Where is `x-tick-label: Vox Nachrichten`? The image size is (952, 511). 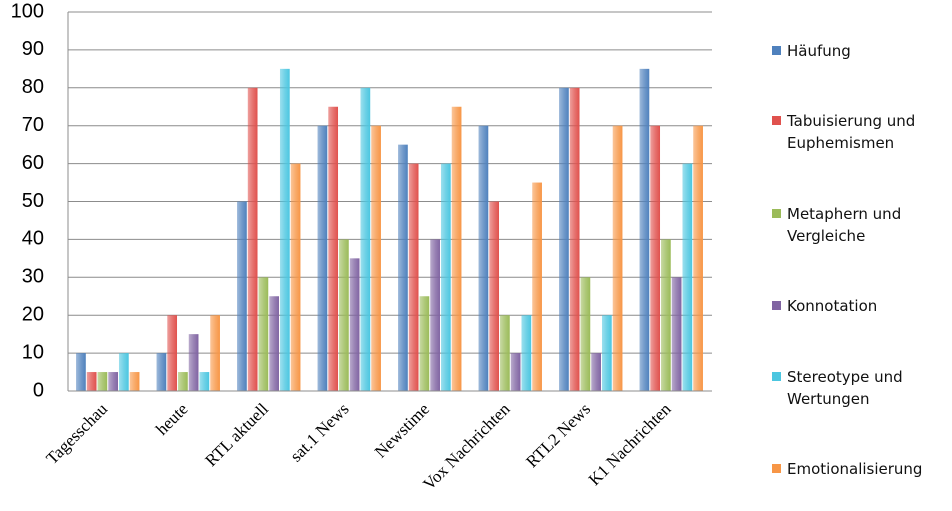 x-tick-label: Vox Nachrichten is located at coordinates (466, 446).